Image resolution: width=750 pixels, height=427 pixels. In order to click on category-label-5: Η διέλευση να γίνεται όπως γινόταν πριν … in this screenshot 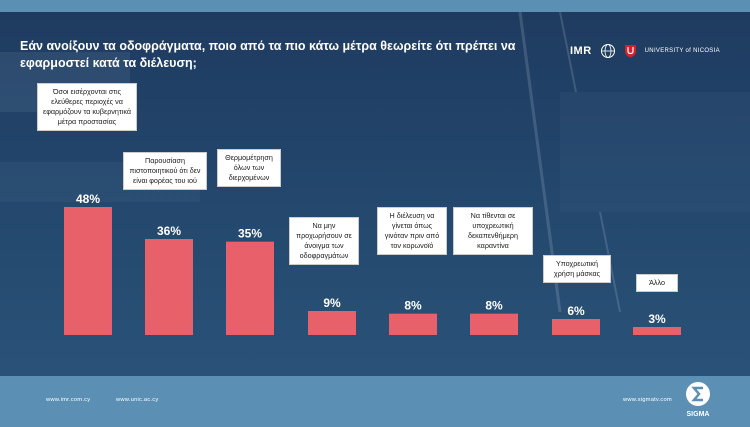, I will do `click(412, 231)`.